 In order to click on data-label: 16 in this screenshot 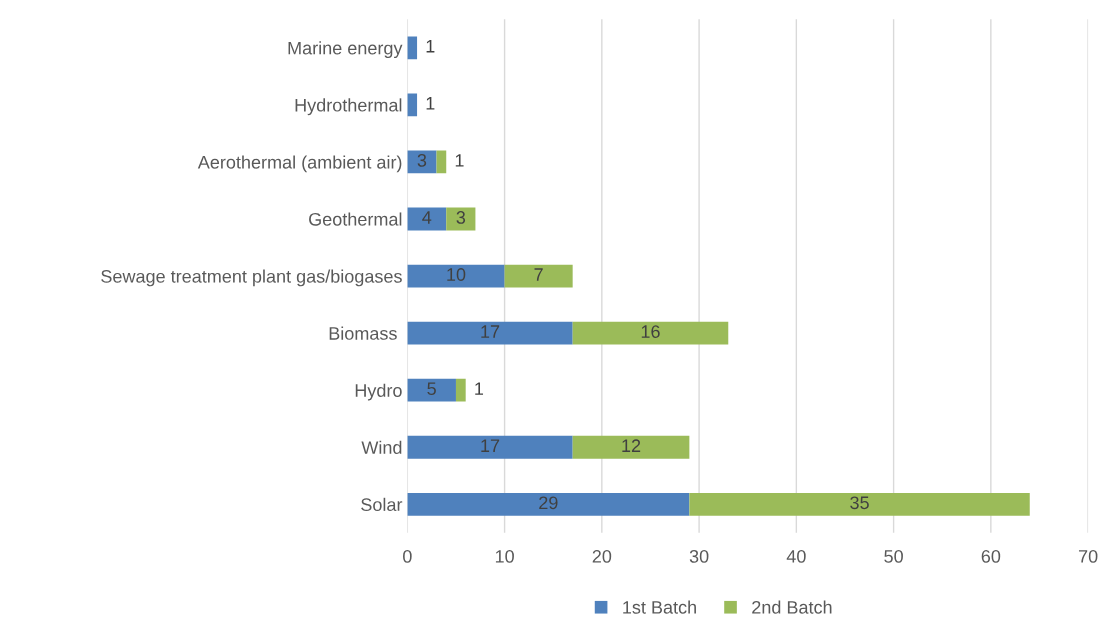, I will do `click(650, 331)`.